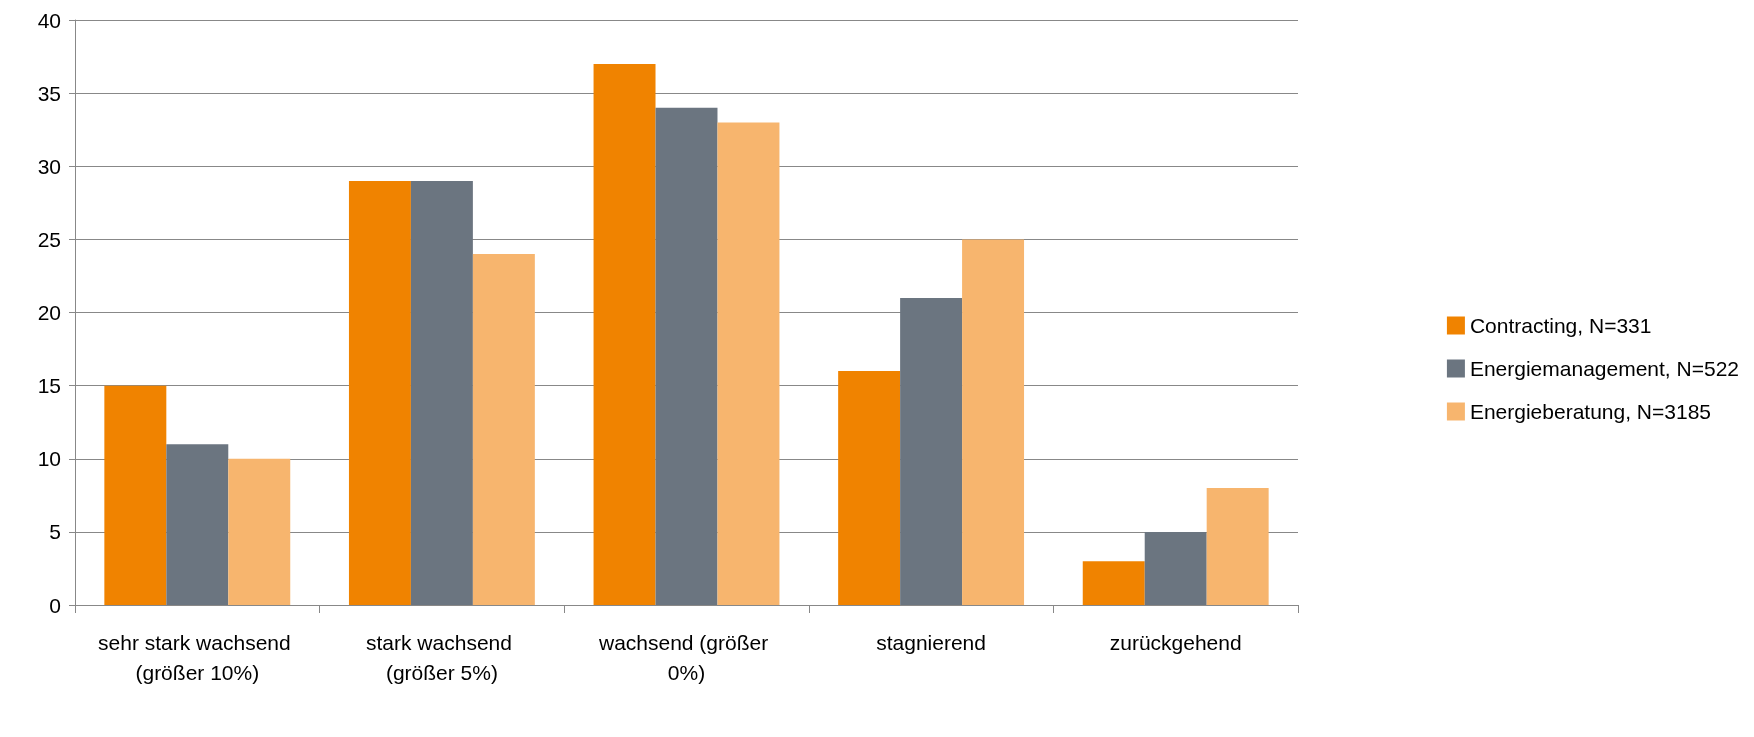 Image resolution: width=1754 pixels, height=737 pixels. Describe the element at coordinates (686, 657) in the screenshot. I see `x-tick-label: wachsend (größer 0%)` at that location.